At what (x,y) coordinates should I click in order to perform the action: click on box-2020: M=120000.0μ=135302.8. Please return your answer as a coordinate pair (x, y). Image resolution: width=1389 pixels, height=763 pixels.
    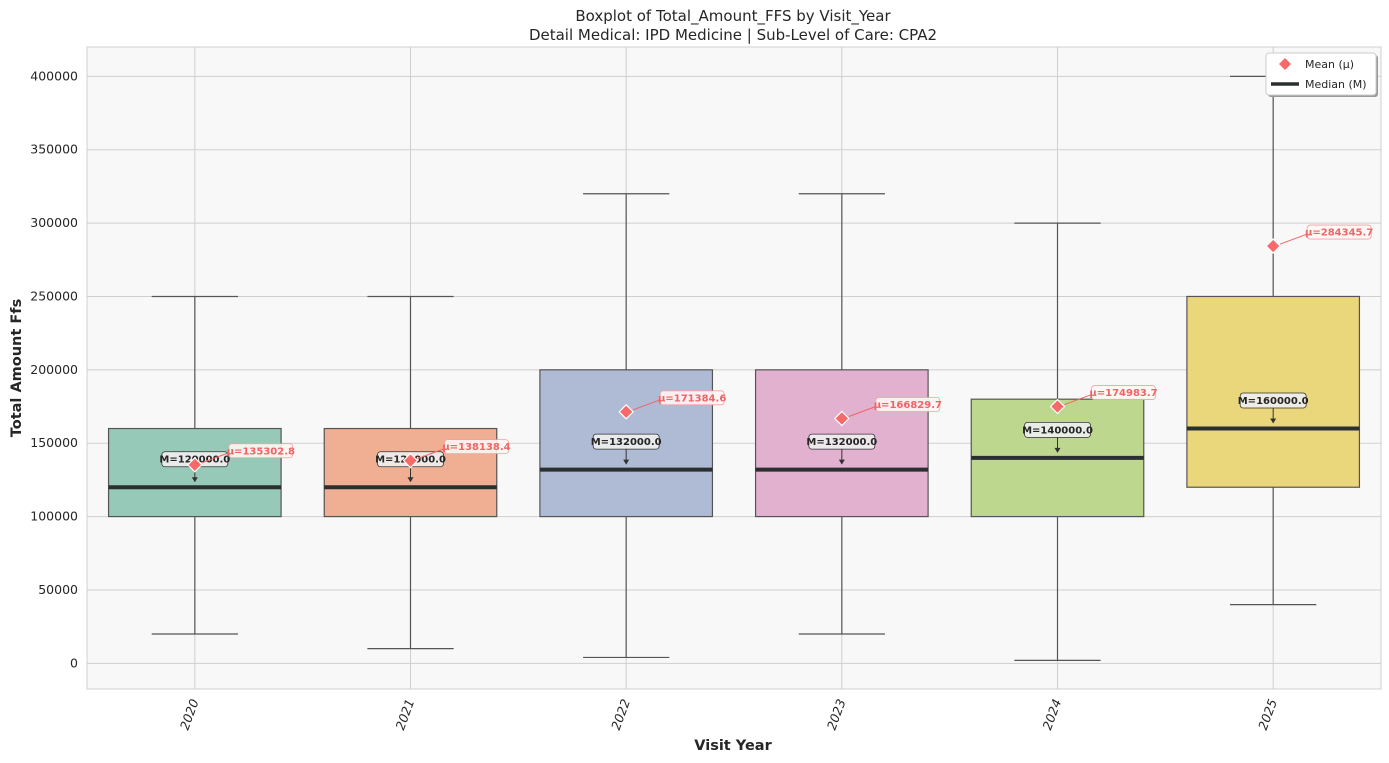
    Looking at the image, I should click on (201, 465).